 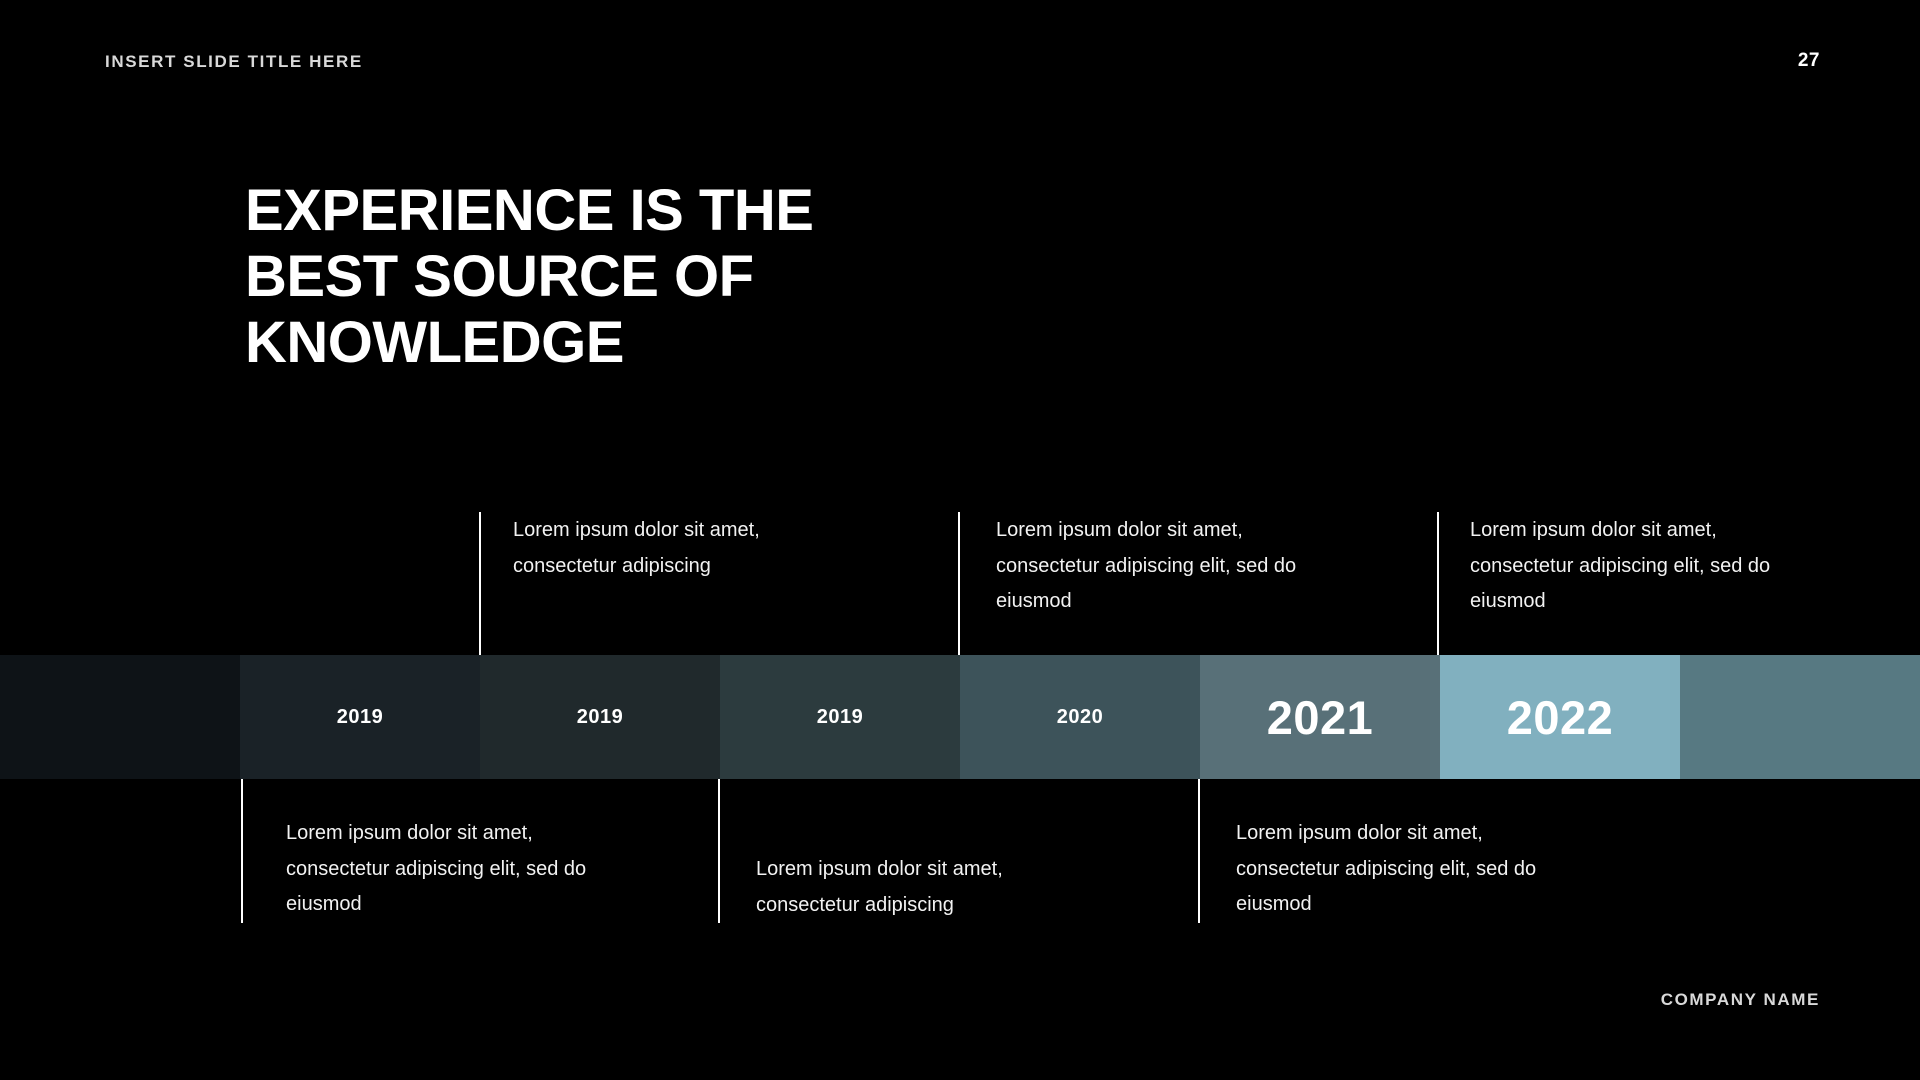 I want to click on headline-line-2: BEST SOURCE OF, so click(x=499, y=276).